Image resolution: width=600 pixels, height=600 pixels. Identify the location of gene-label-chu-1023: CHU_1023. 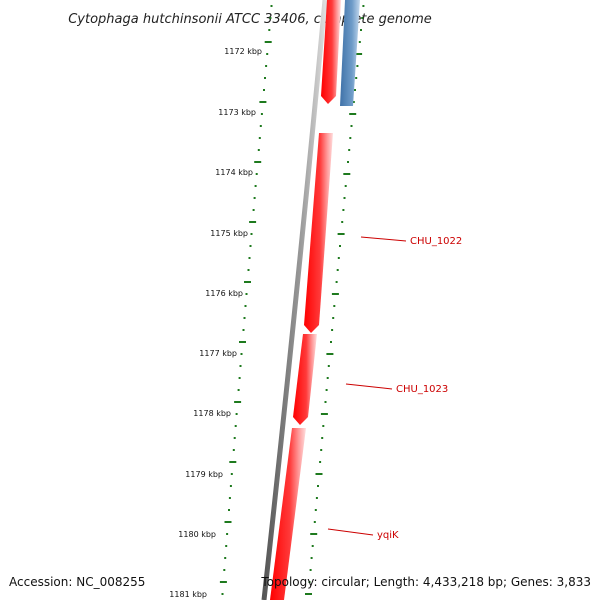
(396, 389).